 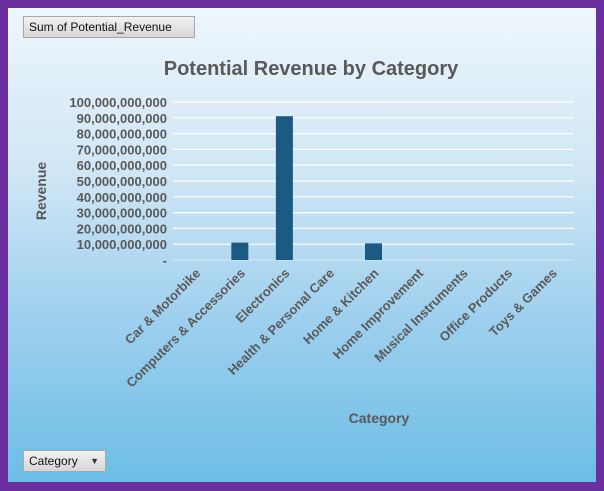 I want to click on y-tick-label: 10,000,000,000, so click(x=122, y=244).